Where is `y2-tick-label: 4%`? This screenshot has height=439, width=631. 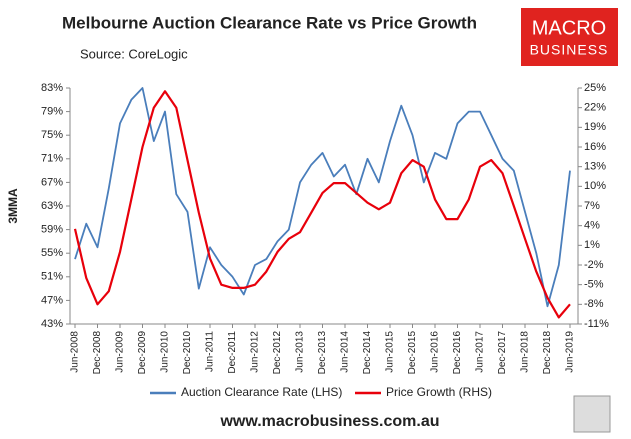 y2-tick-label: 4% is located at coordinates (592, 226).